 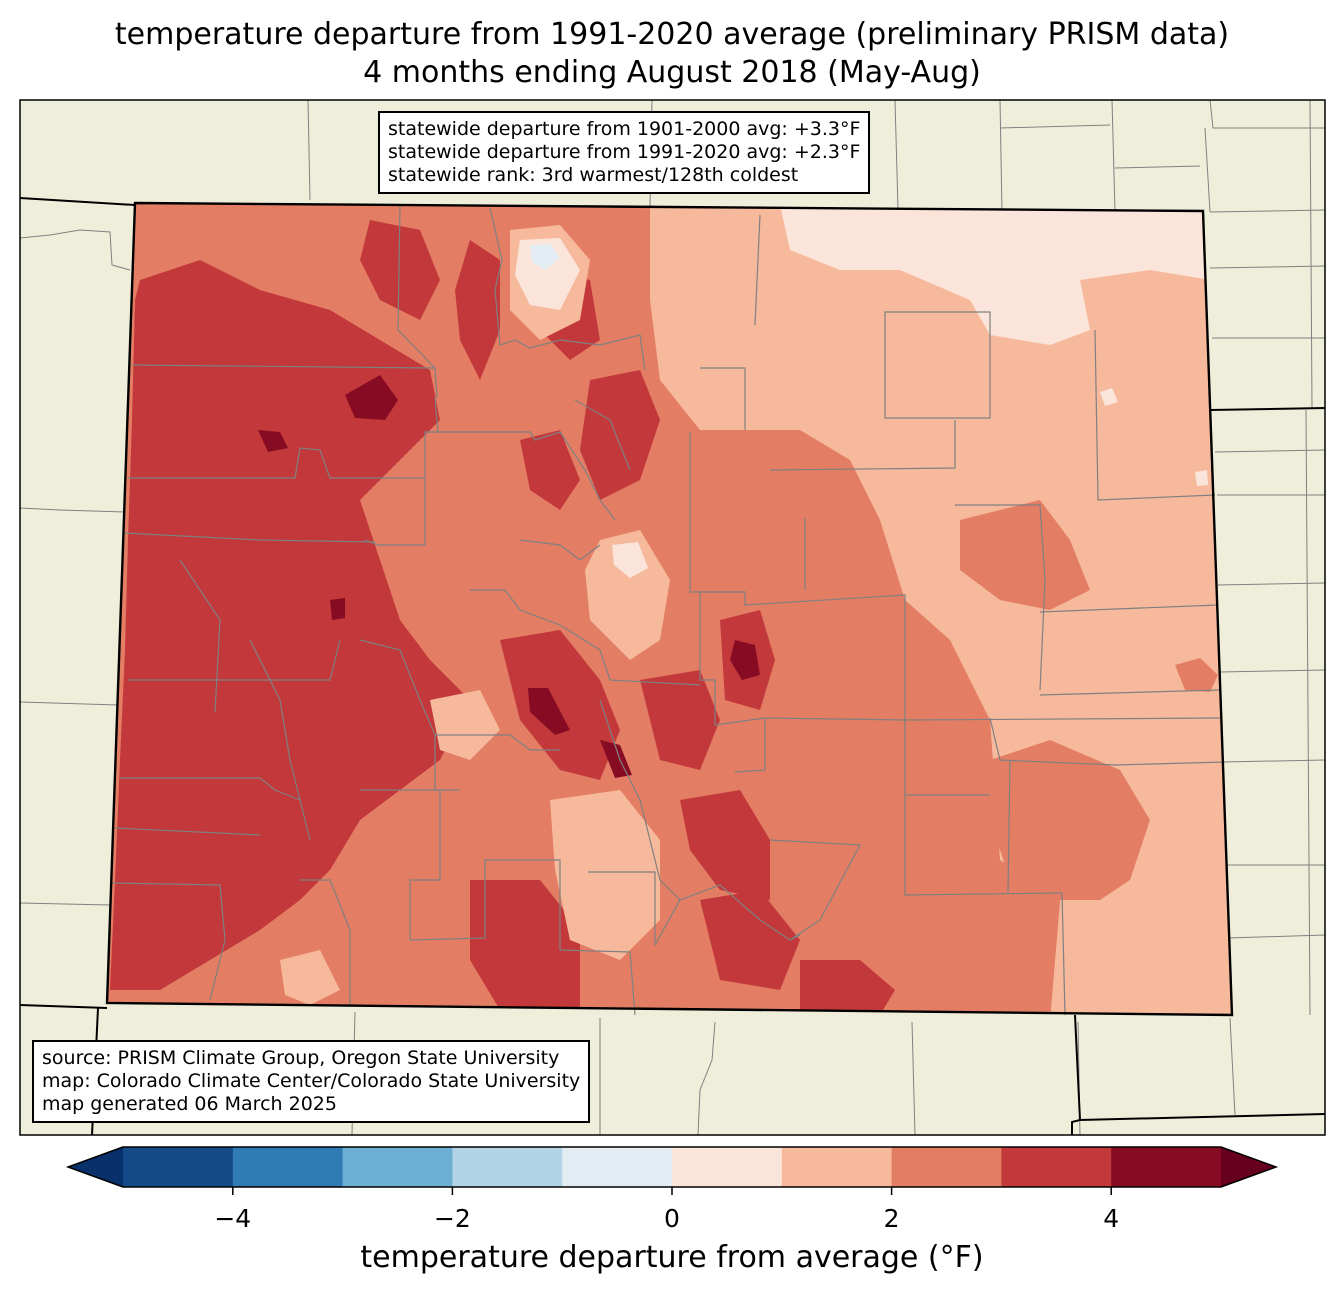 I want to click on colorbar-tick-label: 0, so click(x=672, y=1218).